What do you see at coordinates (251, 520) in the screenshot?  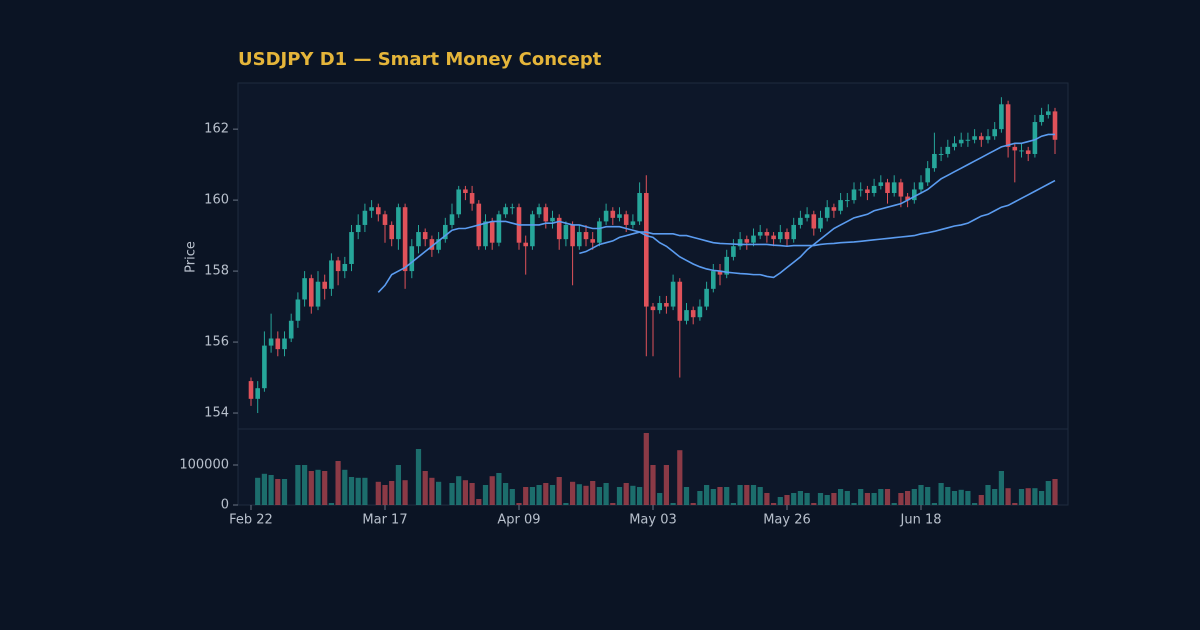 I see `x-tick-label: Feb 22` at bounding box center [251, 520].